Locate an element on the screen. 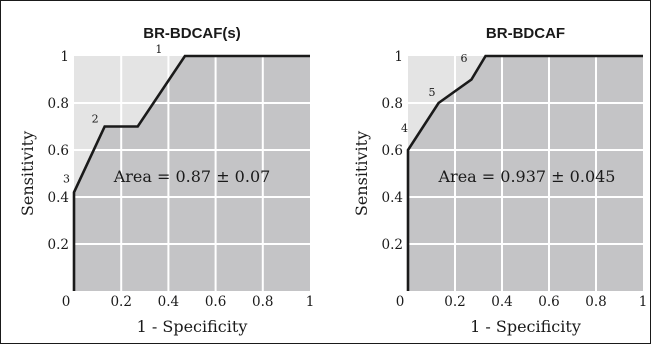 The width and height of the screenshot is (651, 344). point-label: 6 is located at coordinates (463, 58).